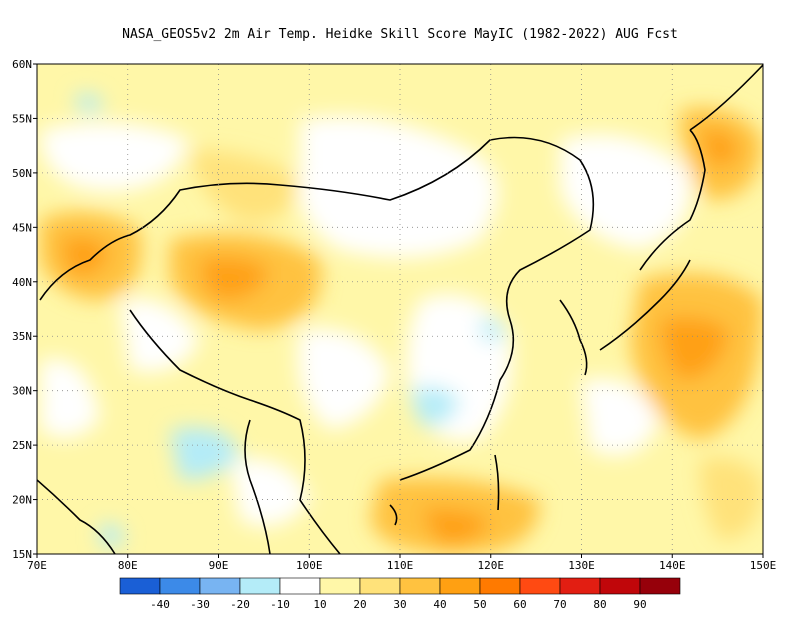 The height and width of the screenshot is (618, 800). What do you see at coordinates (22, 554) in the screenshot?
I see `lat-tick-label: 15N` at bounding box center [22, 554].